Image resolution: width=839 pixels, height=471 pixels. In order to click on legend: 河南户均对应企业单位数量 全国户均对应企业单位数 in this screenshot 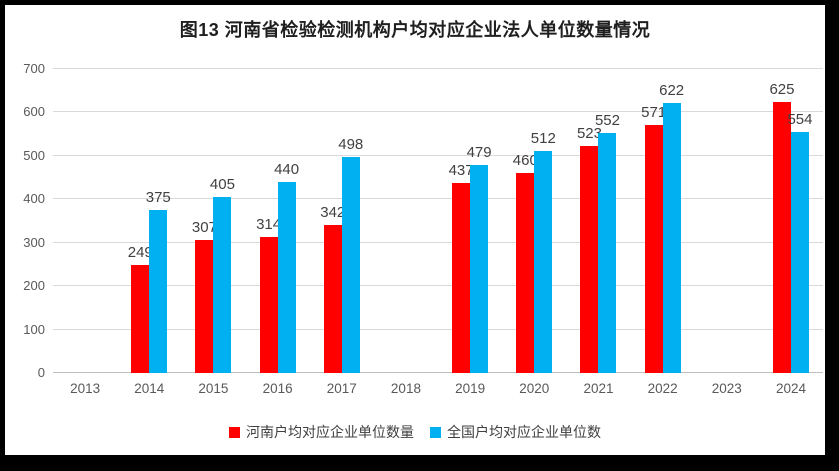, I will do `click(415, 432)`.